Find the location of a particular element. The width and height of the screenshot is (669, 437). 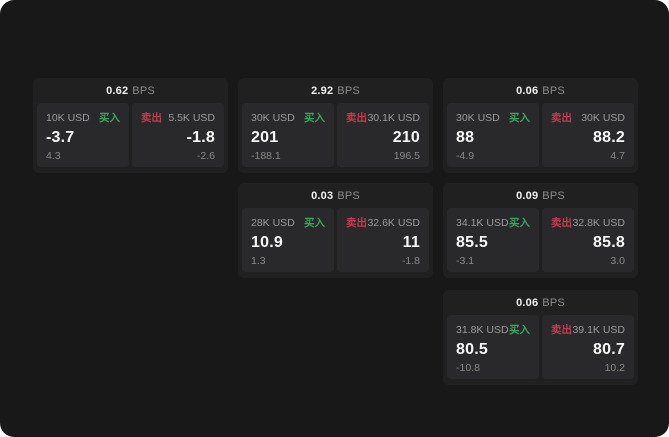

sell-amount: 39.1K USD is located at coordinates (598, 329).